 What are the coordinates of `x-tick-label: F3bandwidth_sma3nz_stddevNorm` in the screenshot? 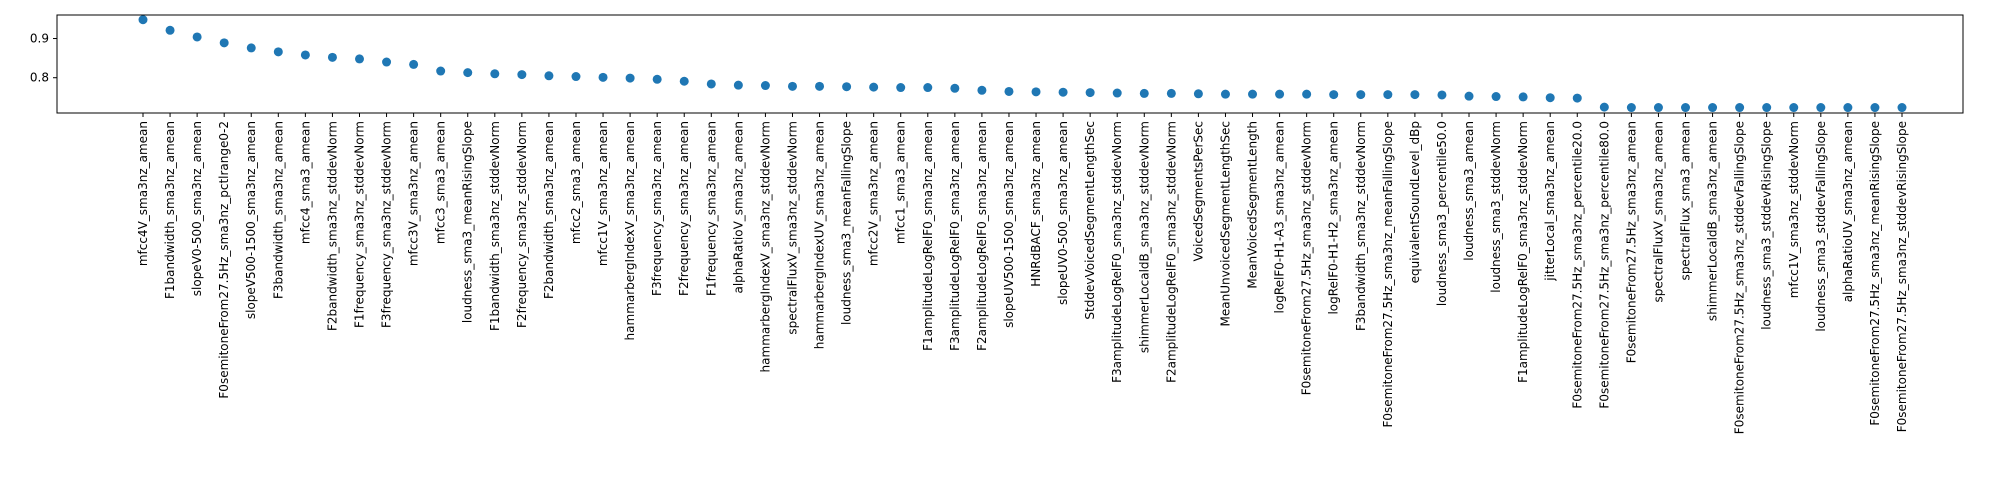 It's located at (1361, 226).